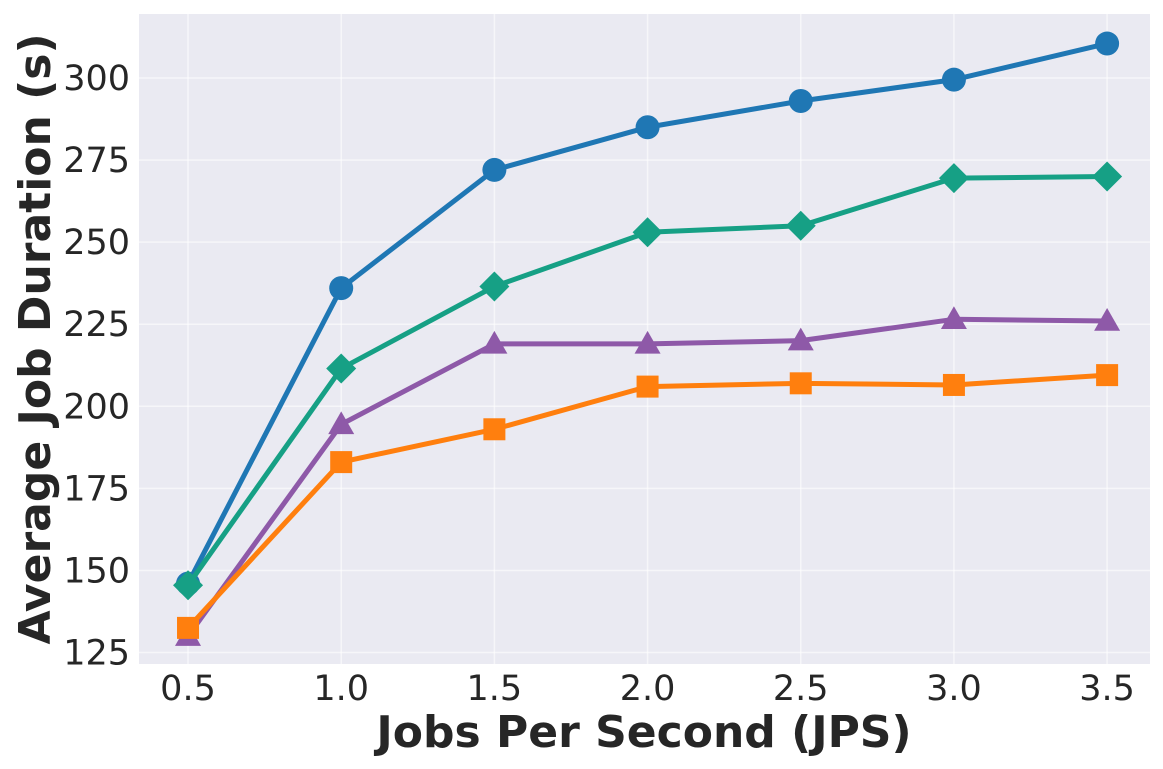 This screenshot has width=1163, height=769. What do you see at coordinates (1107, 689) in the screenshot?
I see `x-tick-label: 3.5` at bounding box center [1107, 689].